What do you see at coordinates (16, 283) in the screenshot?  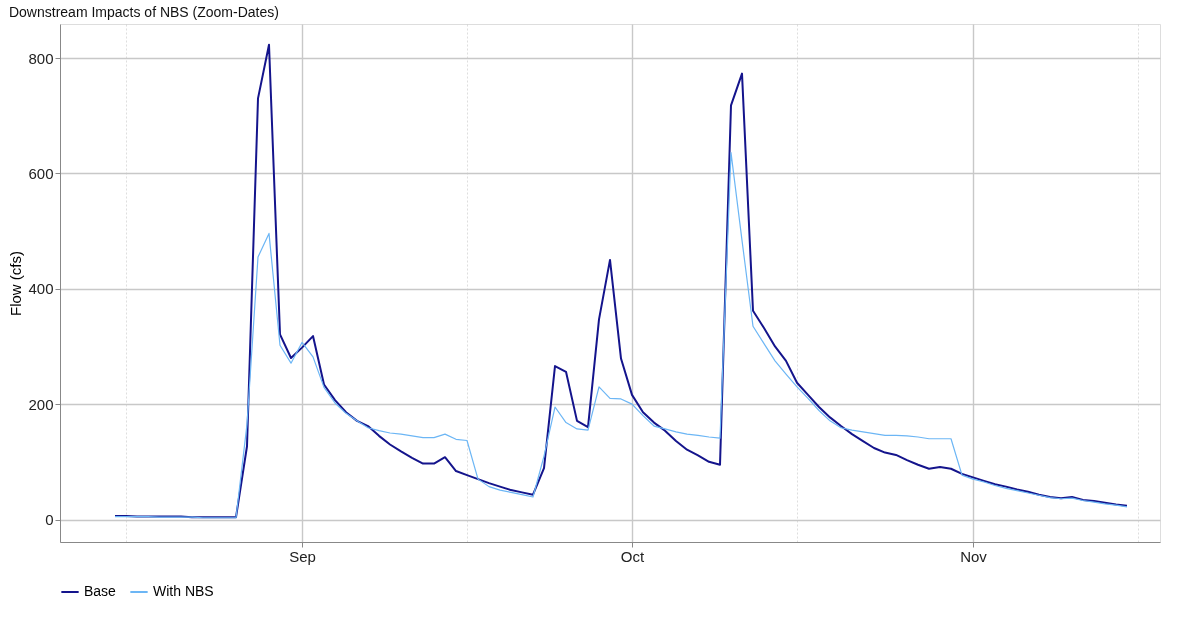 I see `y-axis-title: Flow (cfs)` at bounding box center [16, 283].